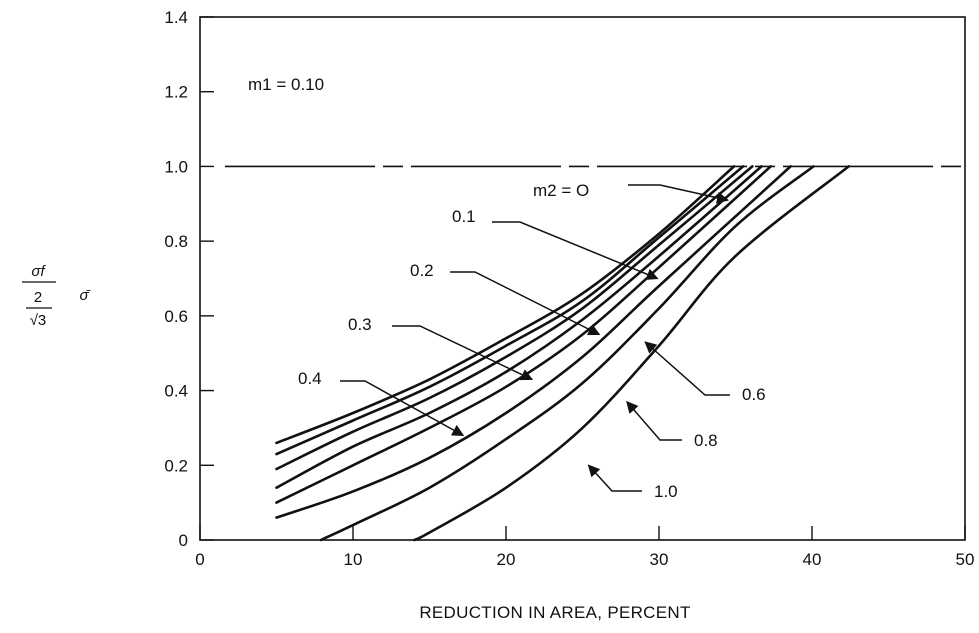  What do you see at coordinates (310, 378) in the screenshot?
I see `annotation-label: 0.4` at bounding box center [310, 378].